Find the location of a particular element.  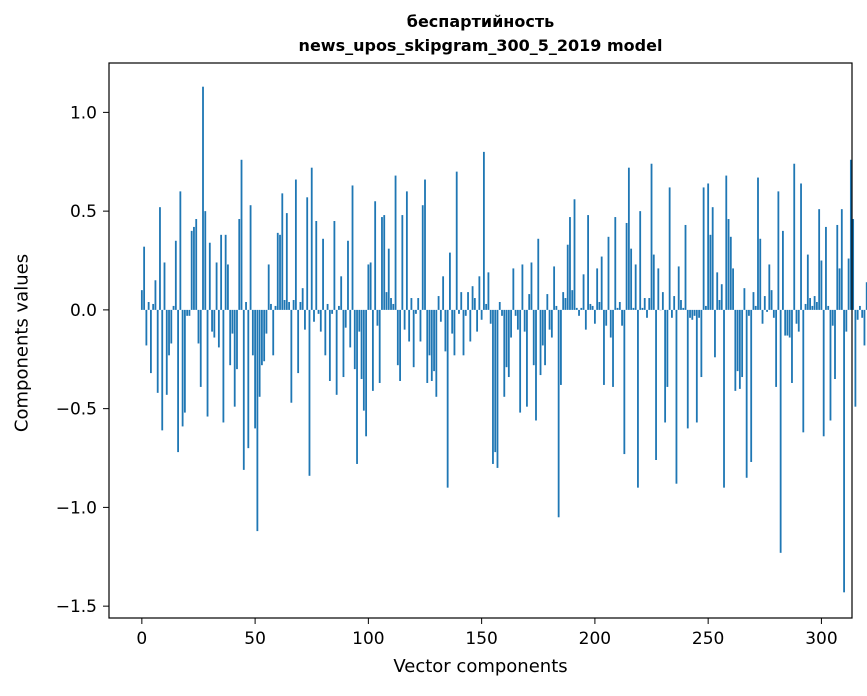

x-tick-label: 50 is located at coordinates (255, 639).